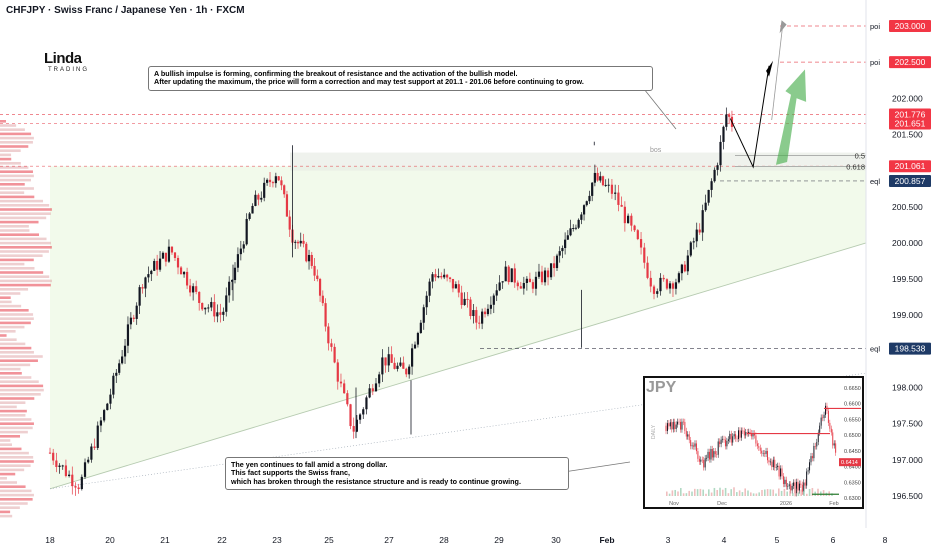 Image resolution: width=932 pixels, height=550 pixels. Describe the element at coordinates (84, 65) in the screenshot. I see `brand-logo: Linda TRADING` at that location.